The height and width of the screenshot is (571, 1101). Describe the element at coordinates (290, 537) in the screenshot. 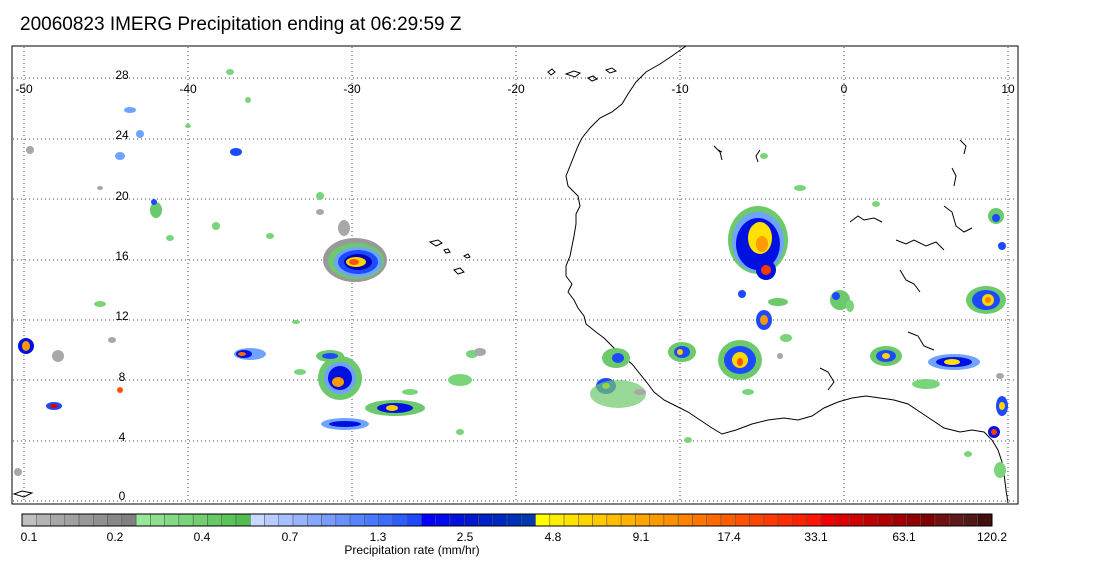

I see `colorbar-tick-label: 0.7` at that location.